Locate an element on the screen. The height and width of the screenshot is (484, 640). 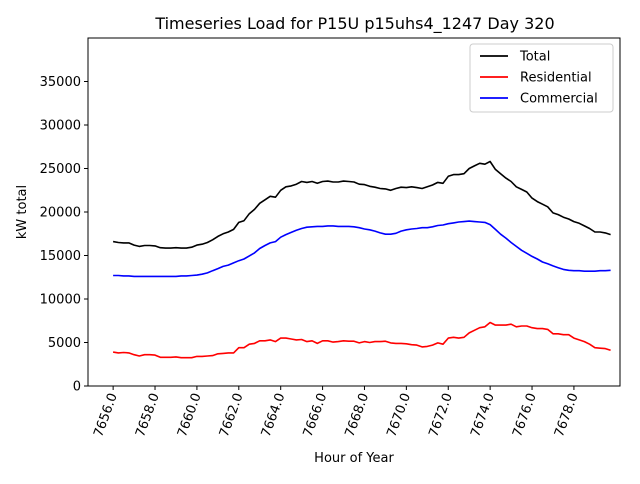
y-tick-label: 25000 is located at coordinates (60, 169).